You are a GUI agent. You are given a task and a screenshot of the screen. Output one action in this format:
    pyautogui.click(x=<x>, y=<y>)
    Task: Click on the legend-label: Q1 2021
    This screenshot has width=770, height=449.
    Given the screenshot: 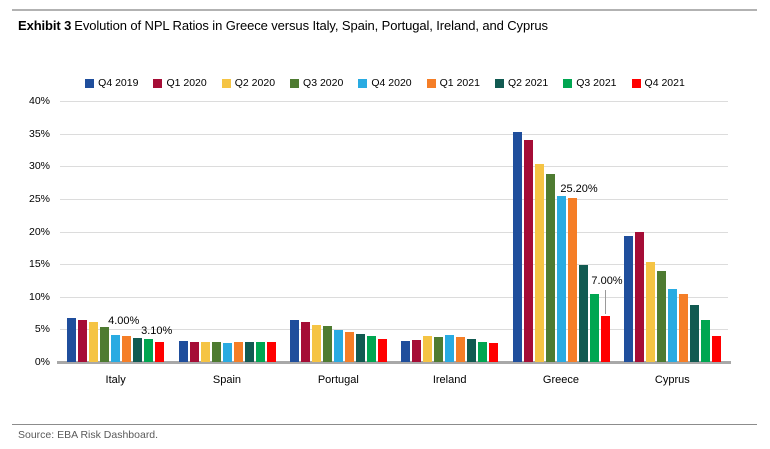 What is the action you would take?
    pyautogui.click(x=459, y=83)
    